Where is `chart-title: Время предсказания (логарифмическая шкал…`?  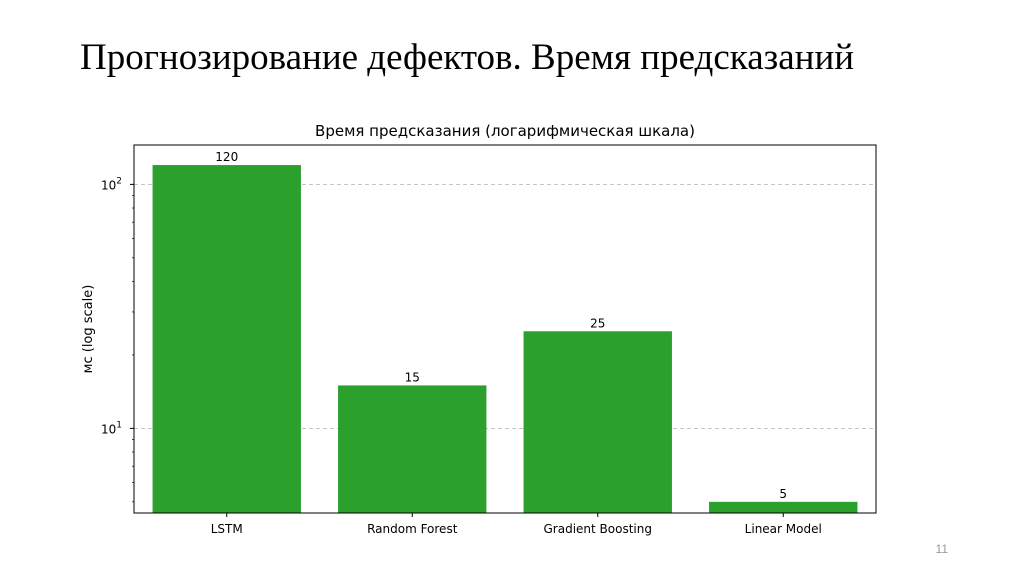 chart-title: Время предсказания (логарифмическая шкал… is located at coordinates (505, 131).